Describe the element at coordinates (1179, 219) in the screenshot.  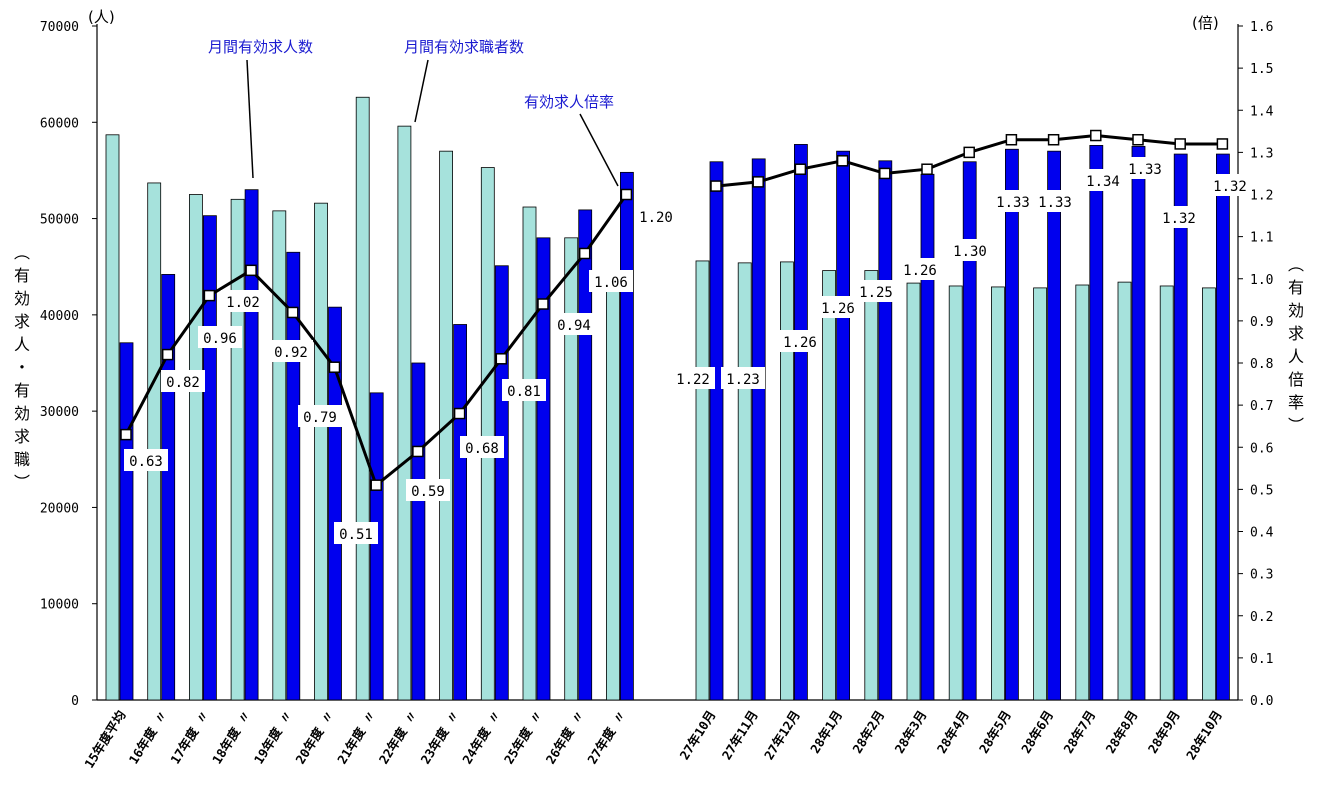
I see `ratio-data-label: 1.32` at that location.